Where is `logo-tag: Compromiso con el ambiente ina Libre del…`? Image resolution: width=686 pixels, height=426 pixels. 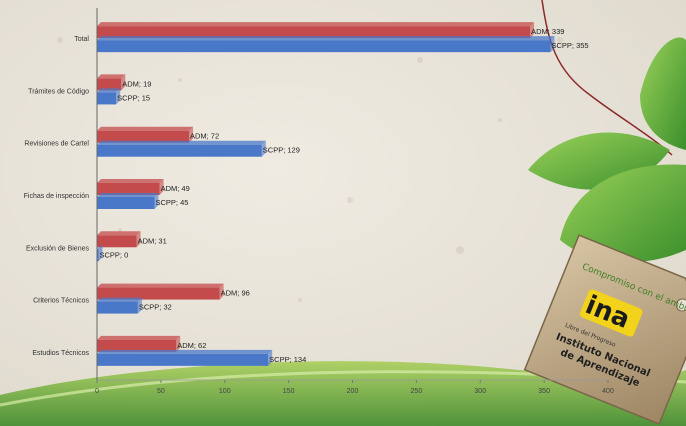
logo-tag: Compromiso con el ambiente ina Libre del… is located at coordinates (604, 329).